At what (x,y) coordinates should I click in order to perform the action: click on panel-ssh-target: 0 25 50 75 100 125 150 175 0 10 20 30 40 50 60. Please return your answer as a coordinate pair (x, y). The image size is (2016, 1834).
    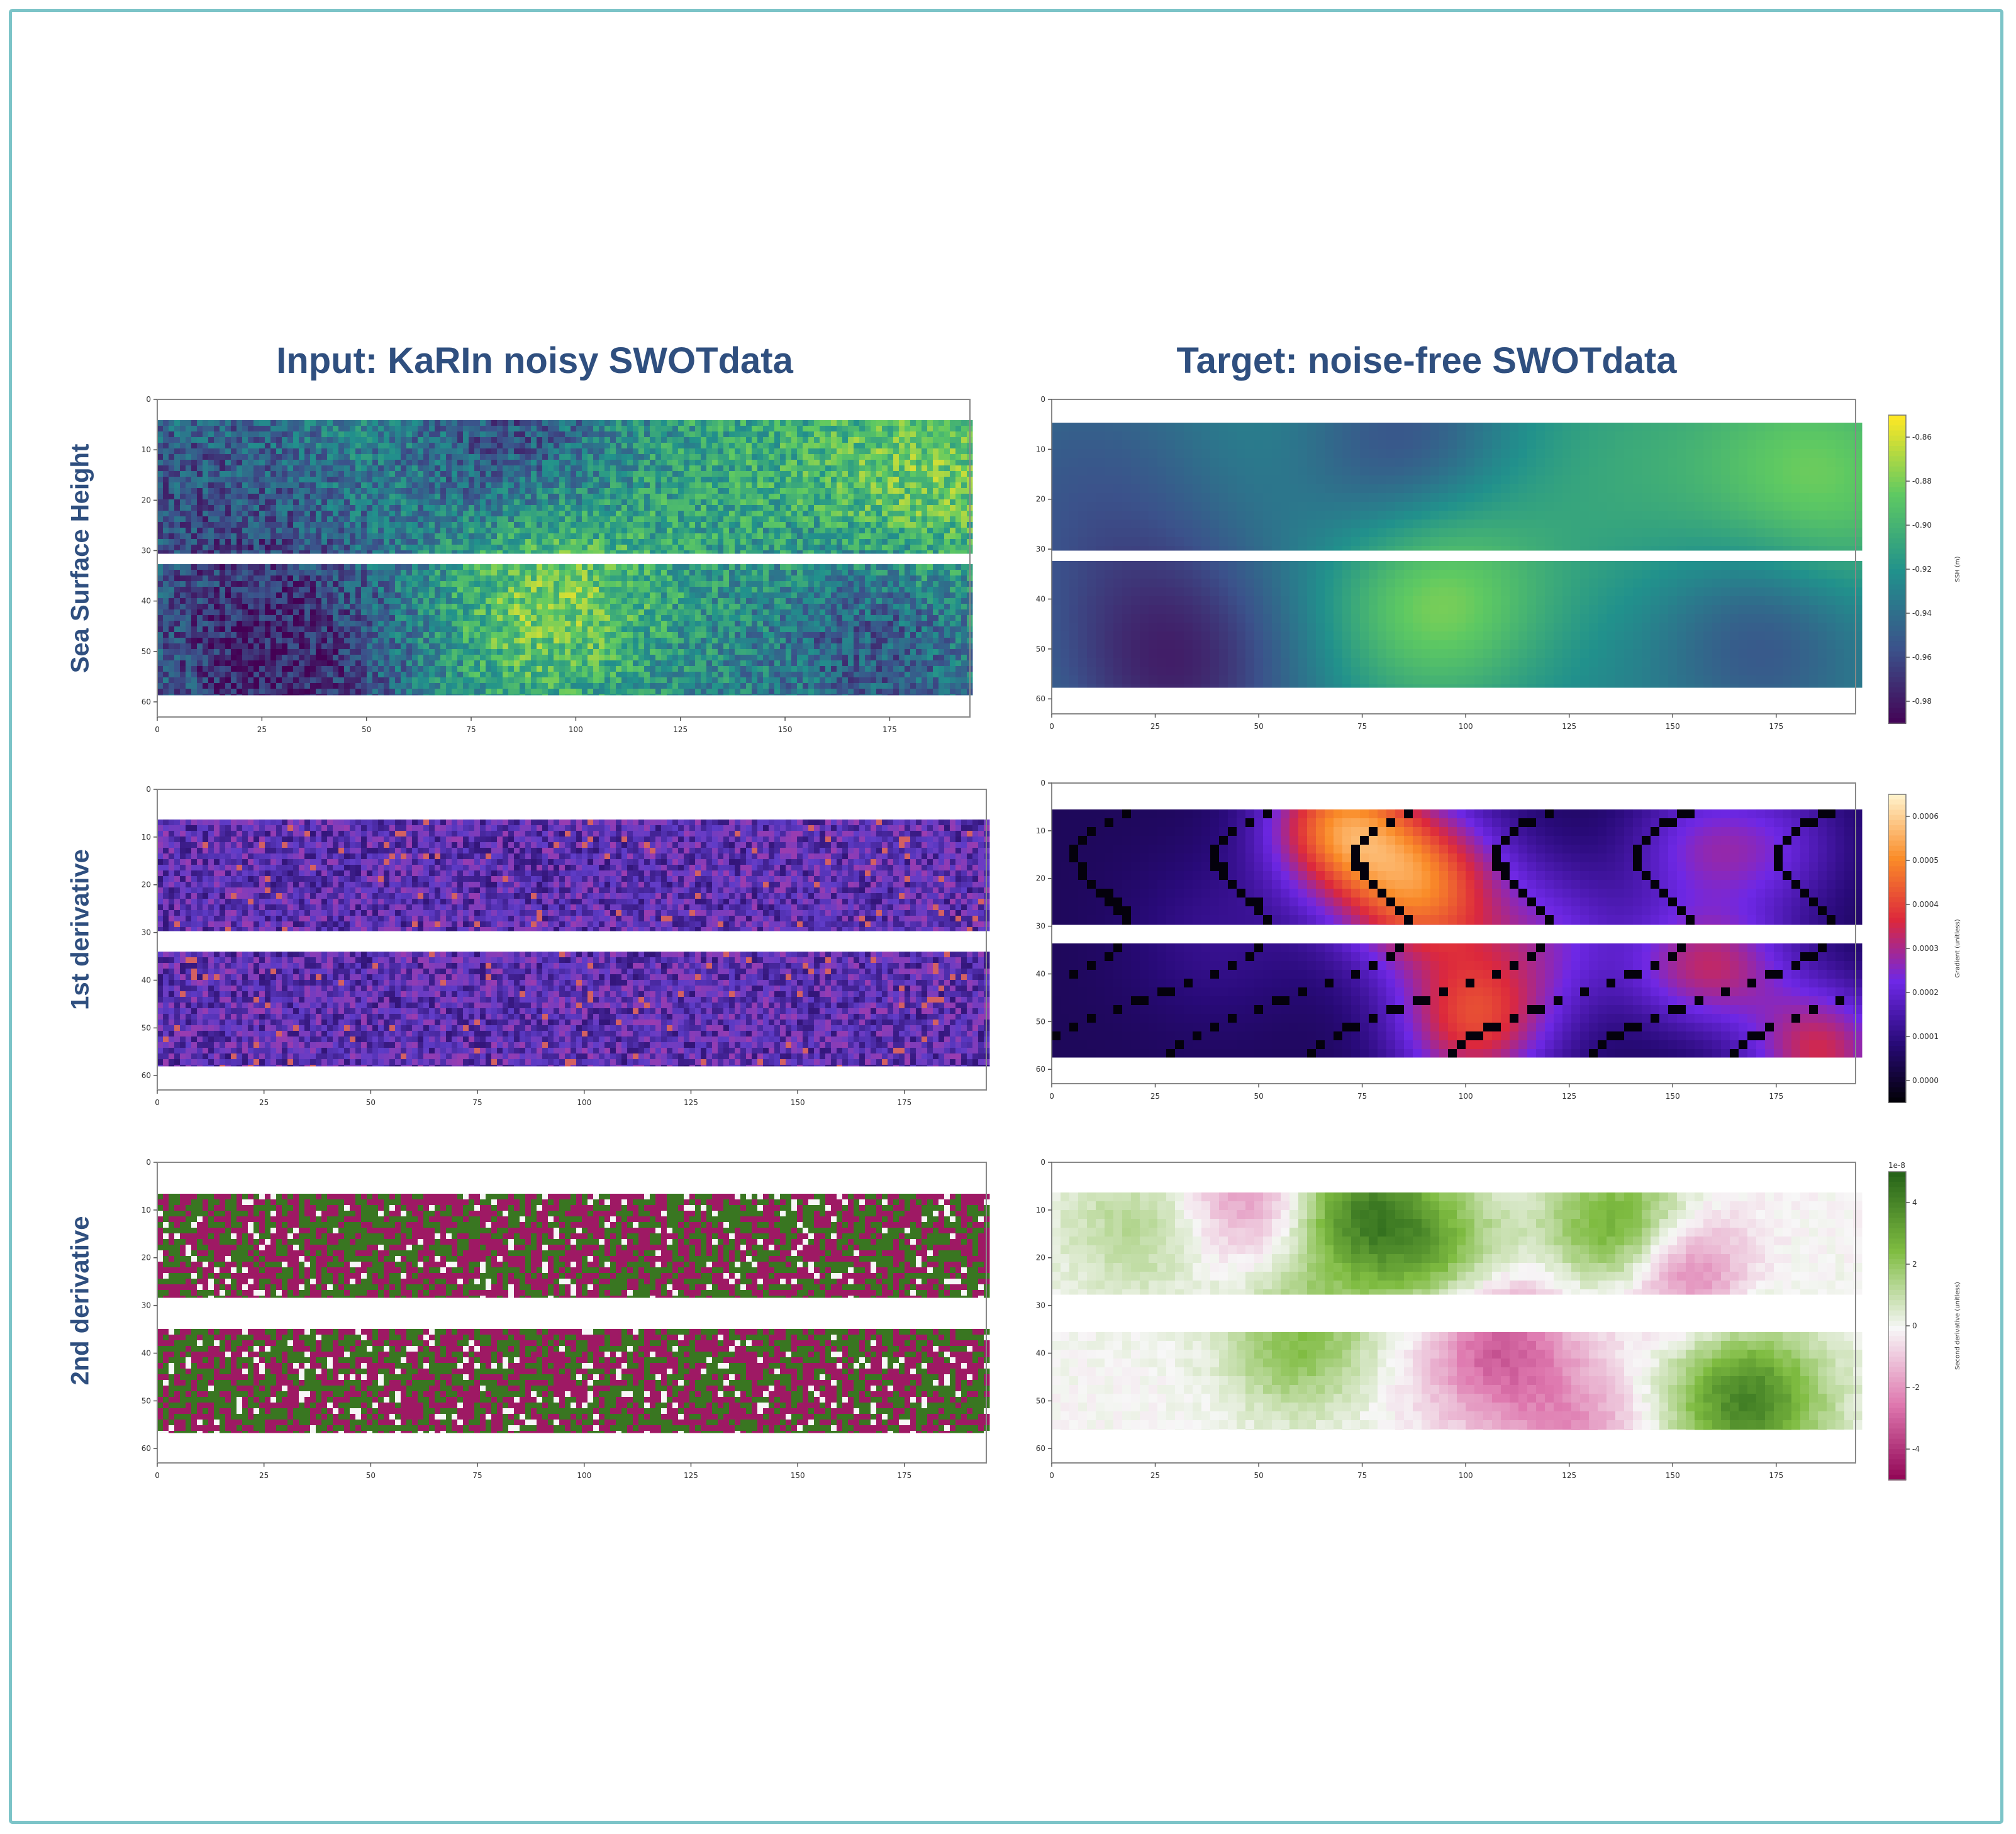
    Looking at the image, I should click on (1449, 563).